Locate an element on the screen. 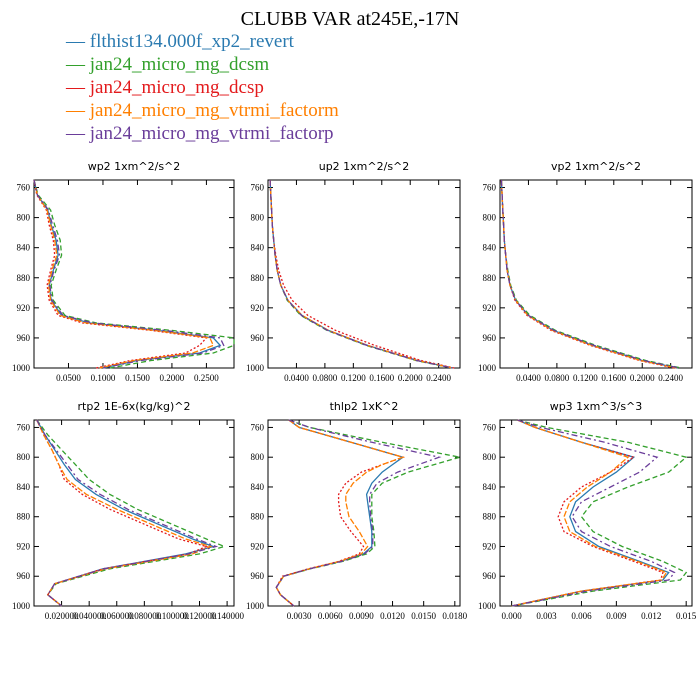  legend-item: — jan24_micro_mg_vtrmi_factorm is located at coordinates (202, 110).